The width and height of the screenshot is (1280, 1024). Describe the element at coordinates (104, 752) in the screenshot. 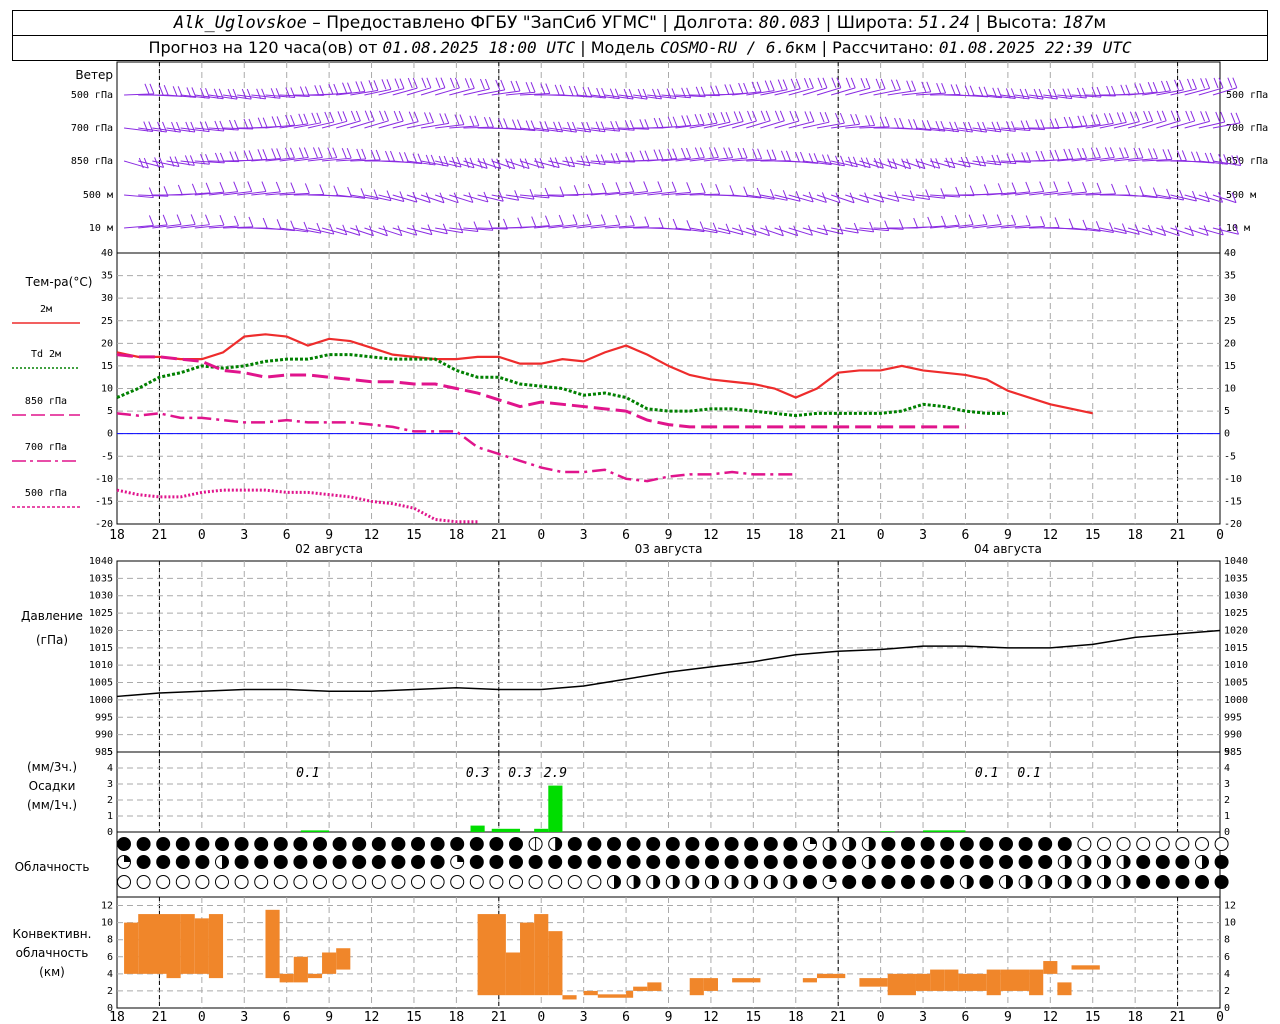

I see `tick-left-pres: 985` at that location.